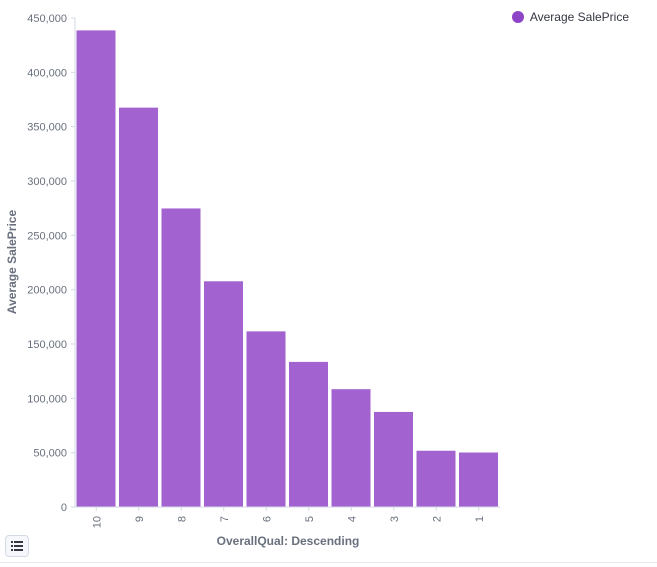  I want to click on x-axis-title: OverallQual: Descending, so click(288, 541).